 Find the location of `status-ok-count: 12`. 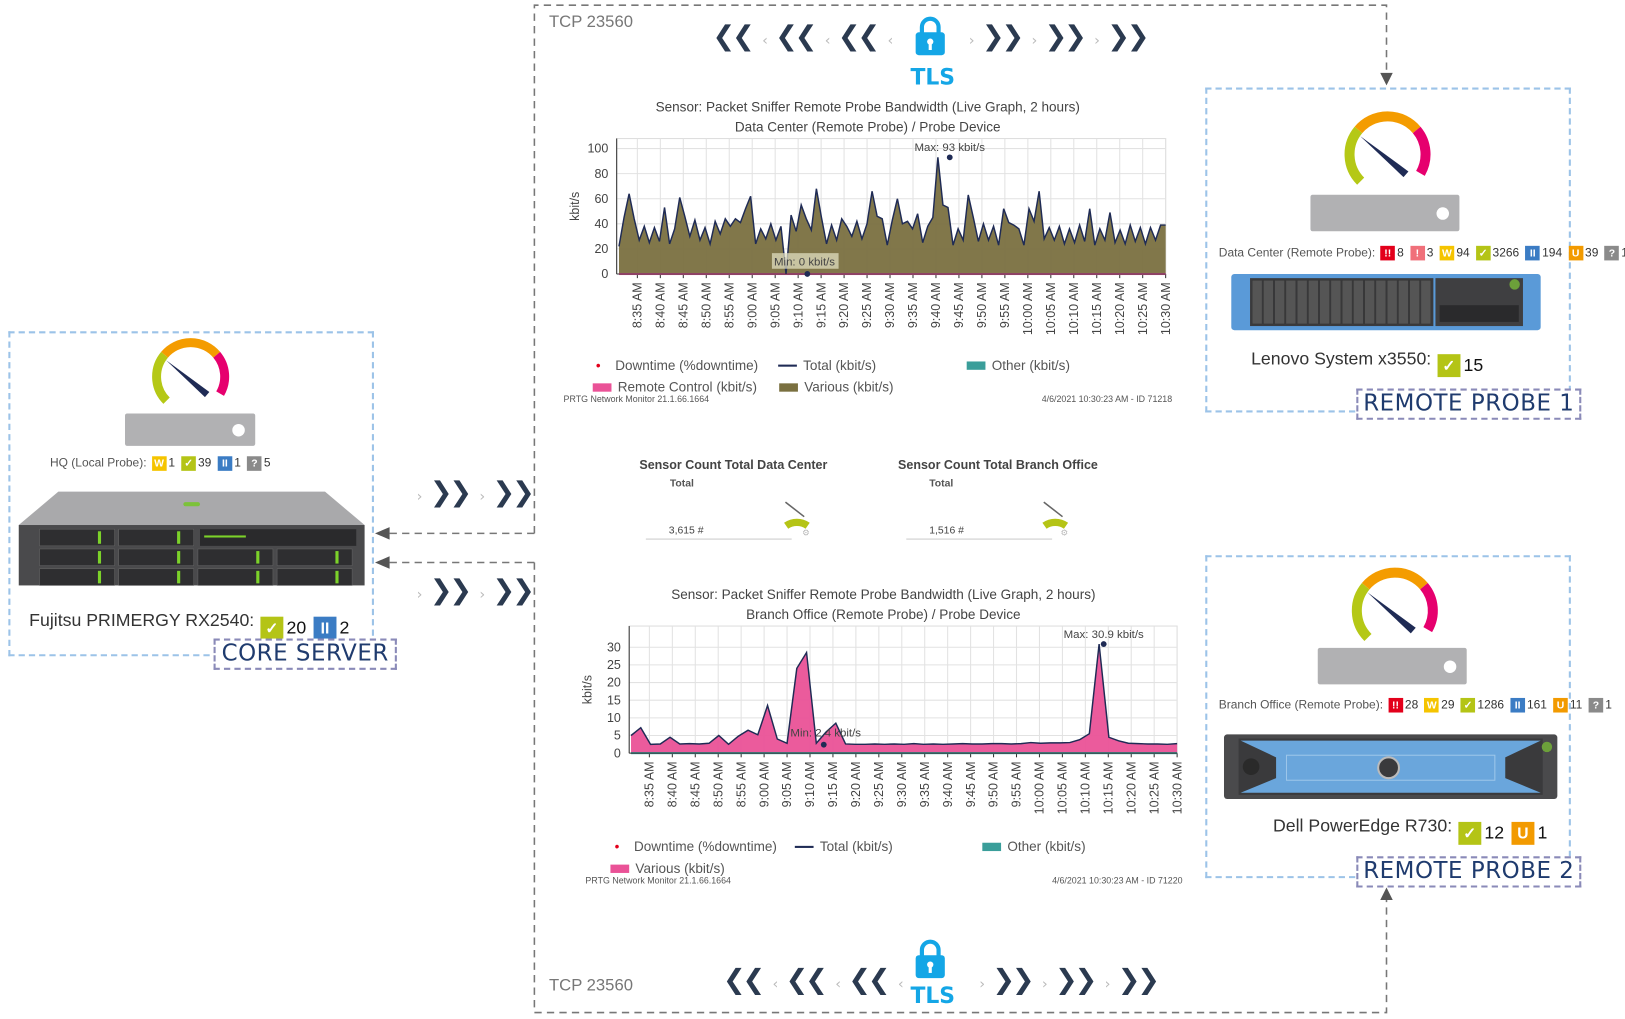

status-ok-count: 12 is located at coordinates (1494, 832).